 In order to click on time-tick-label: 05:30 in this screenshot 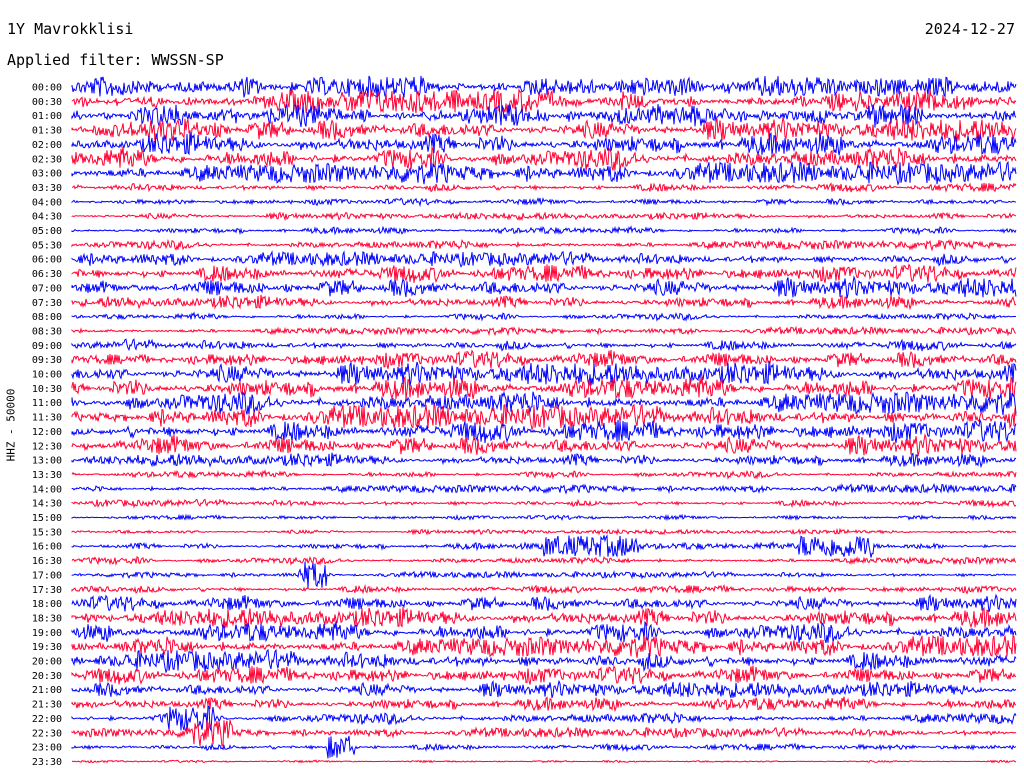, I will do `click(47, 245)`.